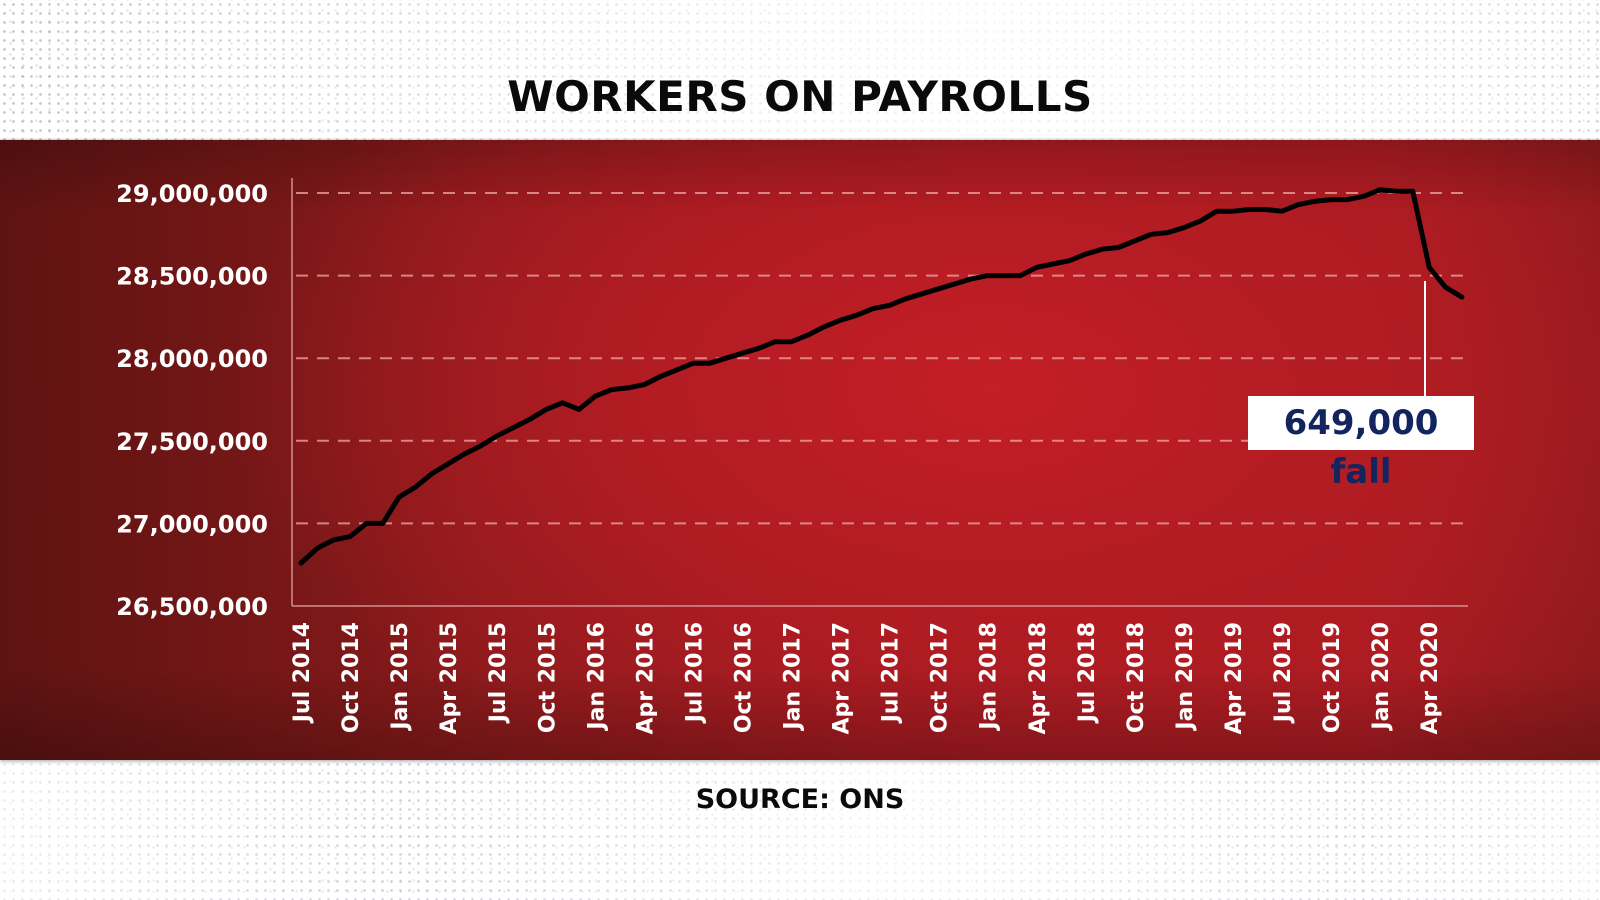 Image resolution: width=1600 pixels, height=900 pixels. Describe the element at coordinates (596, 677) in the screenshot. I see `x-tick-label: Jan 2016` at that location.